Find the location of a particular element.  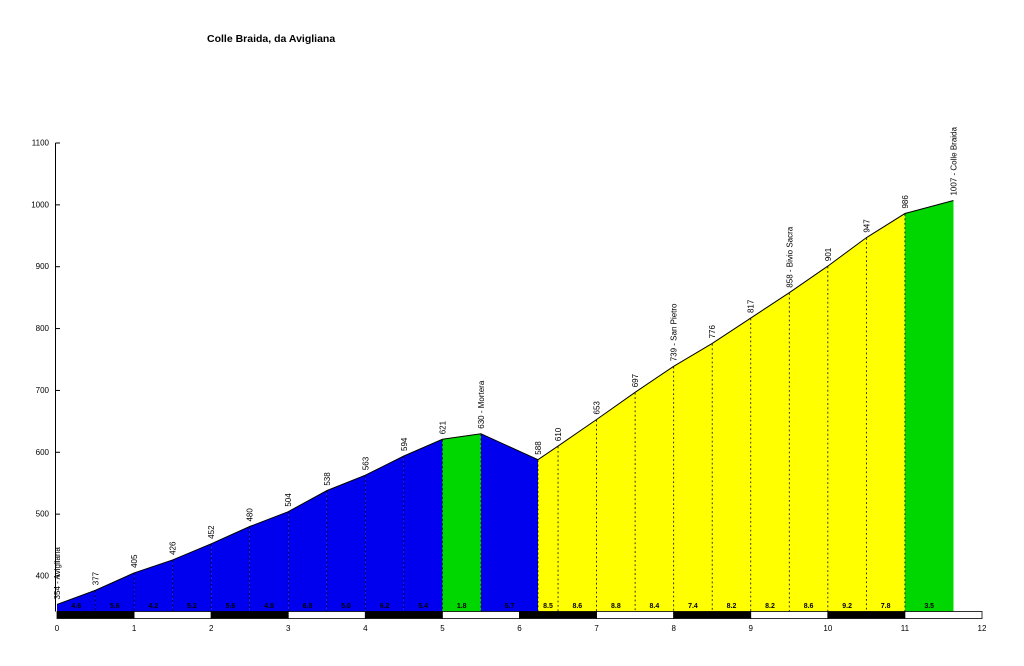

x-tick-label: 11 is located at coordinates (905, 628).